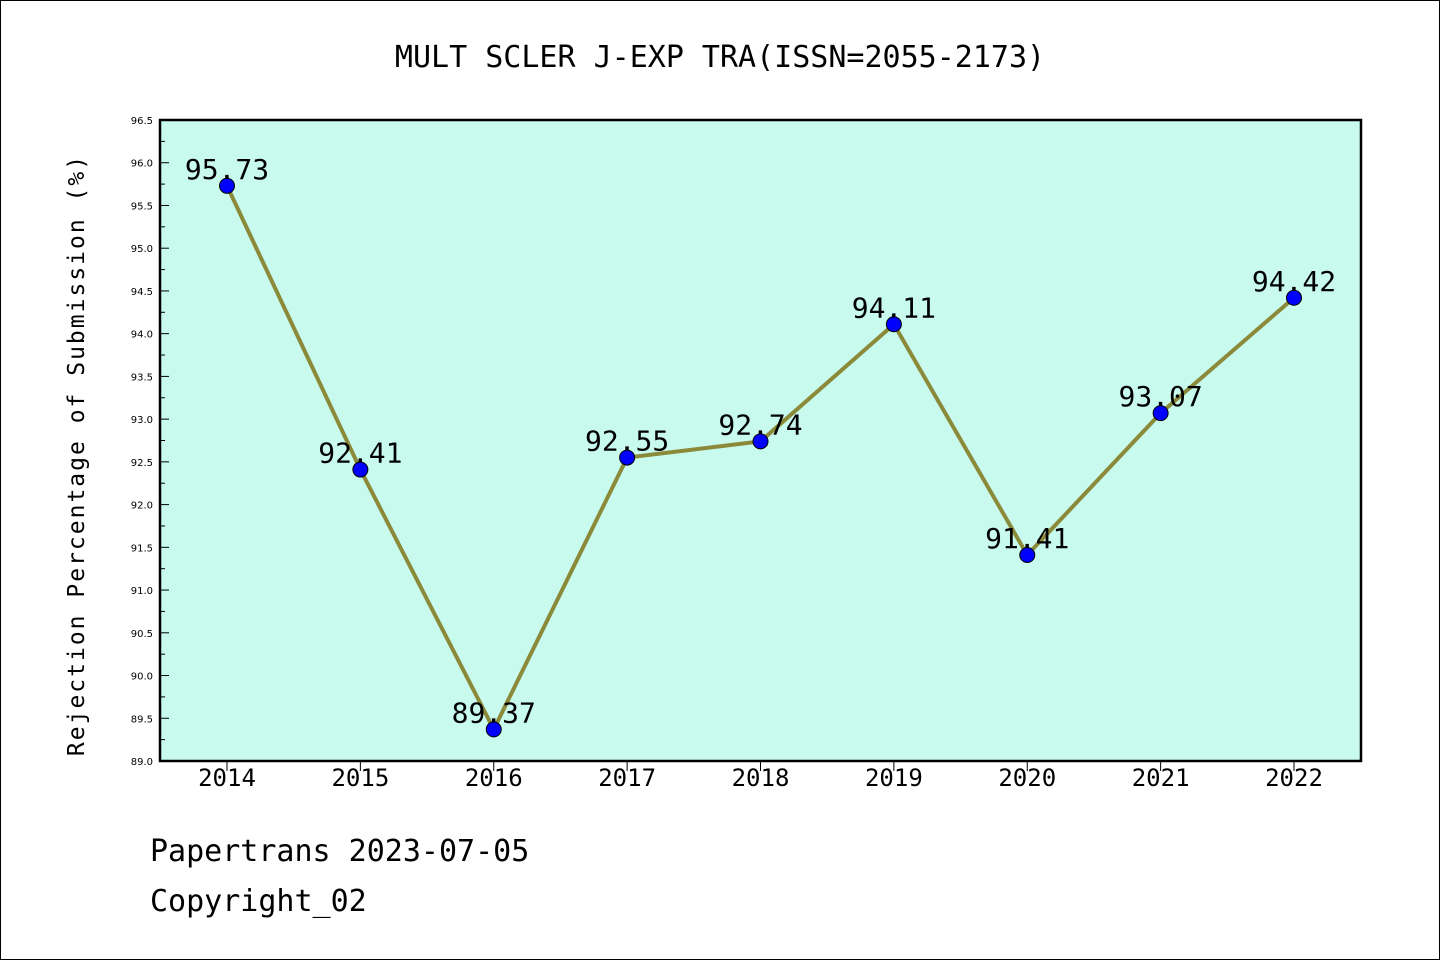  I want to click on x-axis: 2014 2015 2016 2017 2018 2019 2020 2021 2022, so click(760, 776).